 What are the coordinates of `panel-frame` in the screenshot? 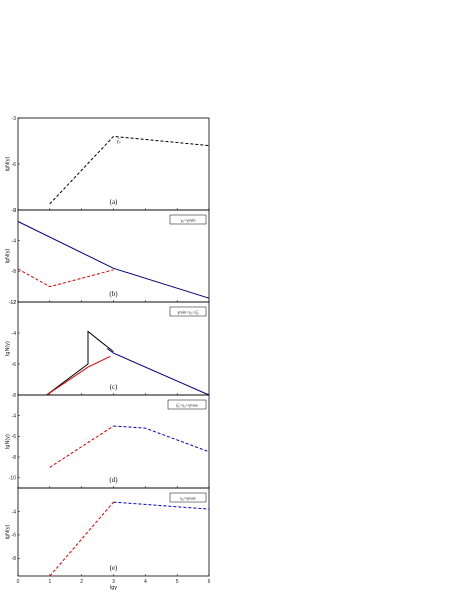 It's located at (113, 164).